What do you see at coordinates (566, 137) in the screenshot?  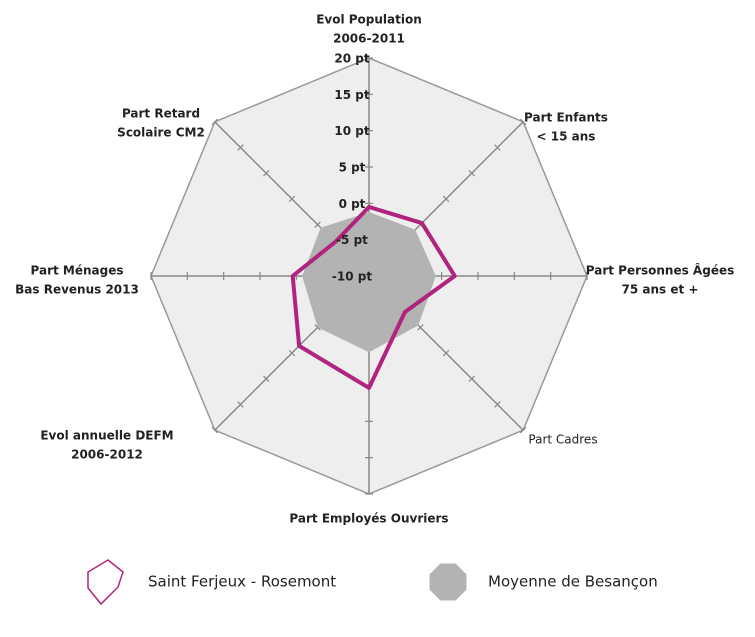 I see `axis-label: < 15 ans` at bounding box center [566, 137].